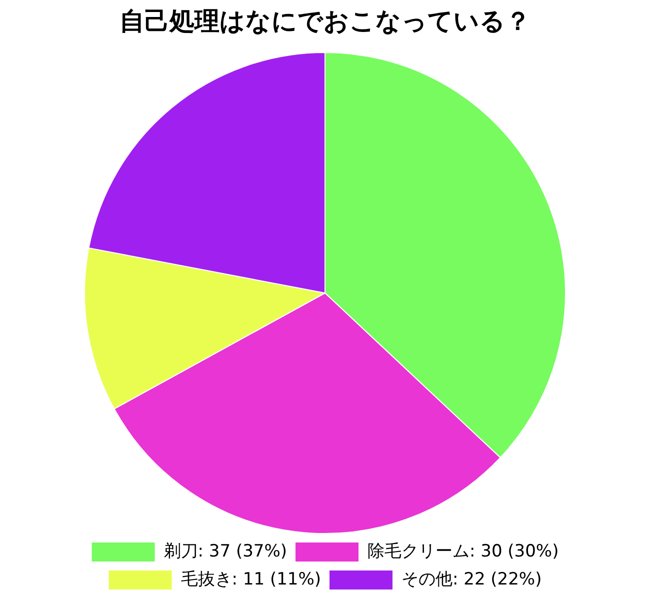 The height and width of the screenshot is (610, 650). Describe the element at coordinates (250, 579) in the screenshot. I see `legend-label: 毛抜き: 11 (11%)` at that location.